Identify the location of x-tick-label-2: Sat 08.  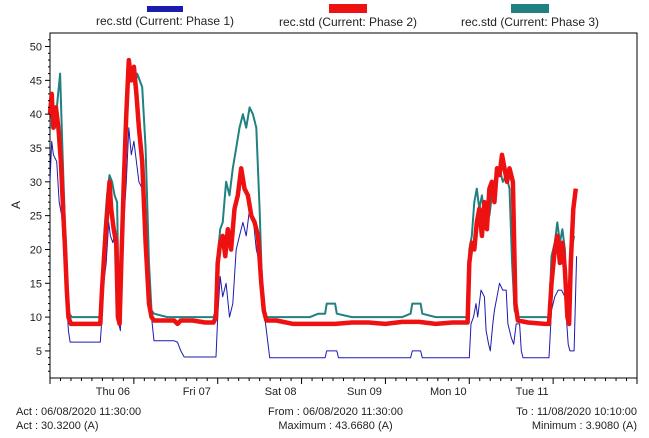
(281, 390).